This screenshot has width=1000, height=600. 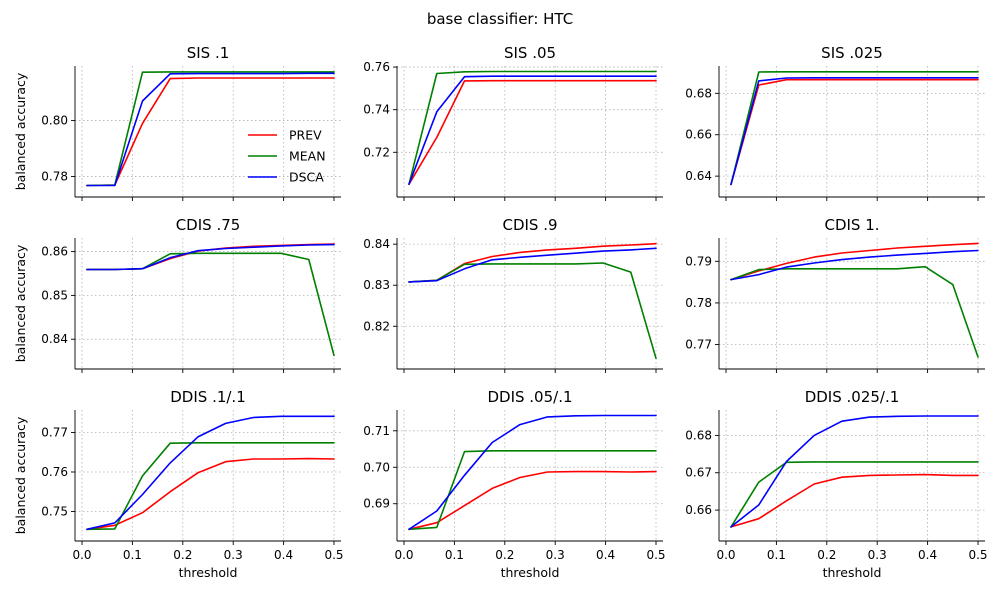 I want to click on y-tick-label: 0.67, so click(x=698, y=473).